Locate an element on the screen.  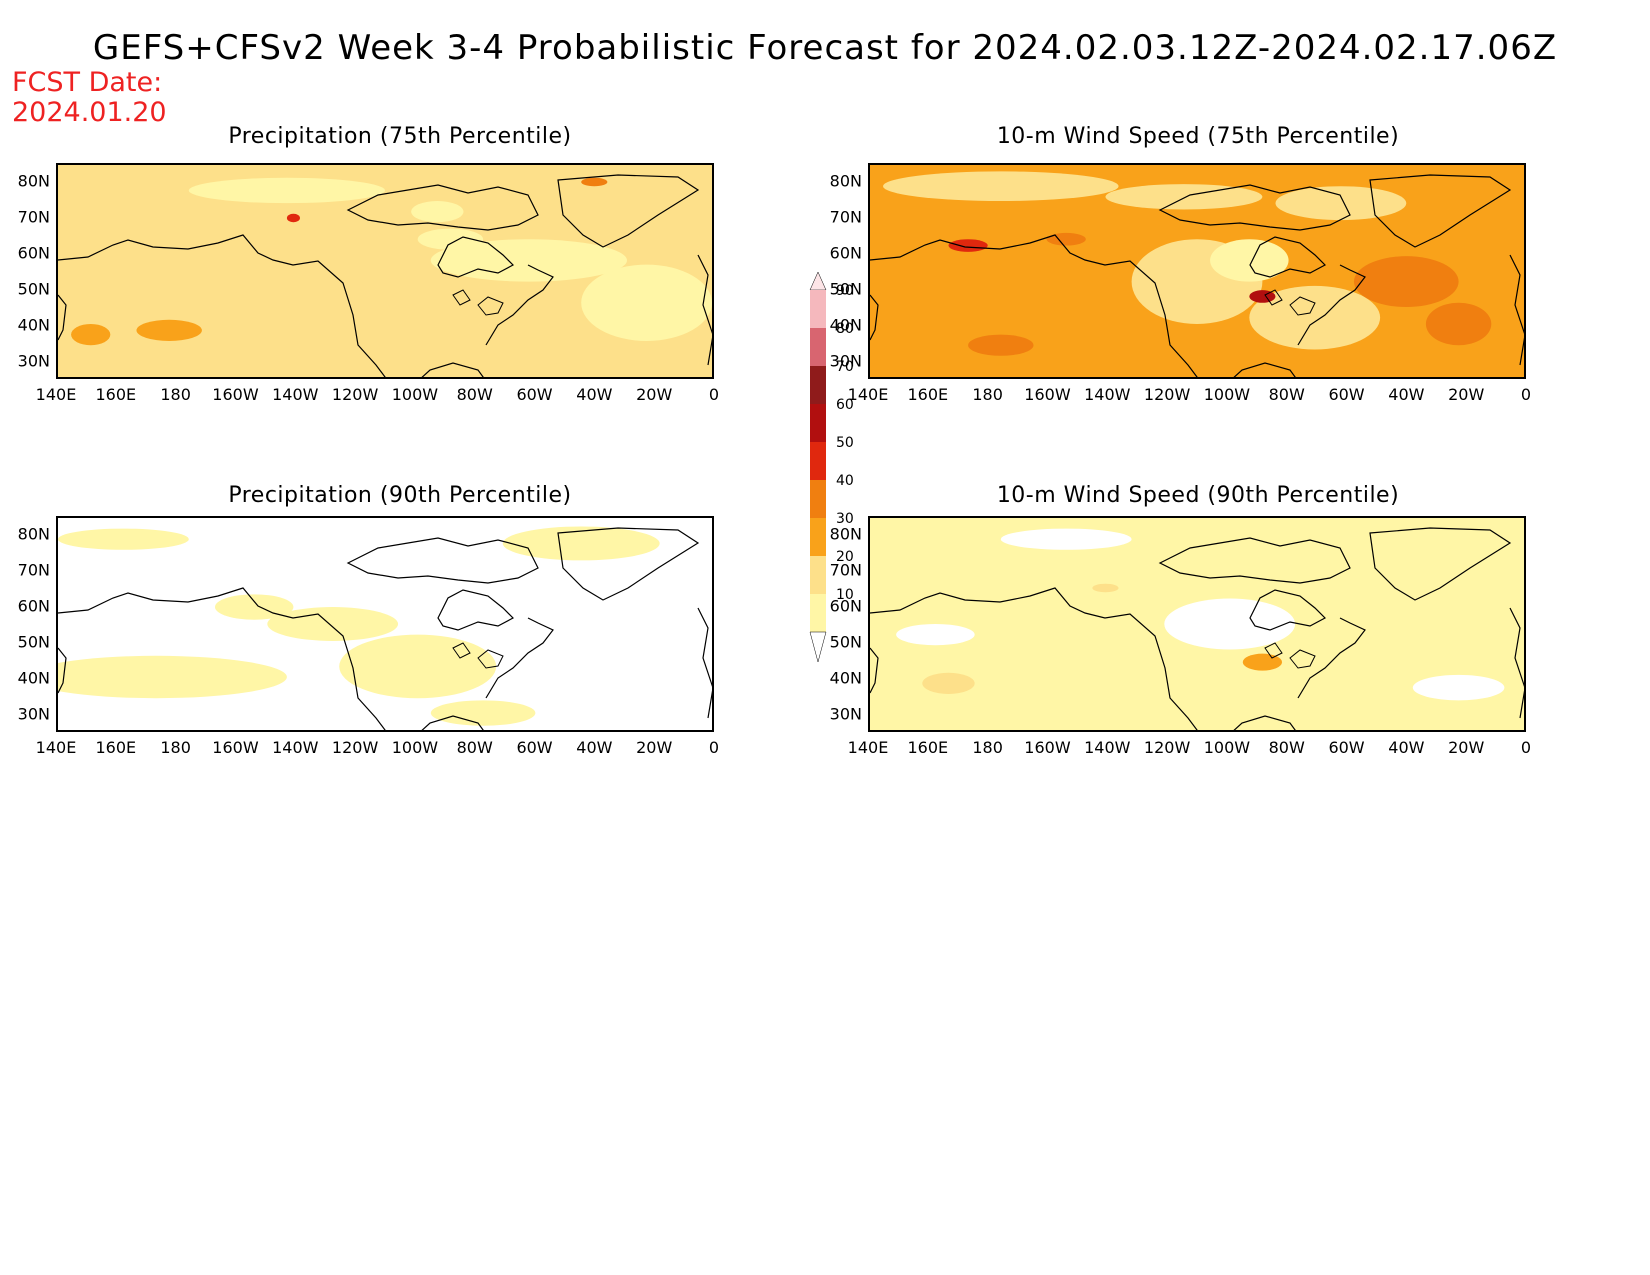
colorbar-level-label: 60 is located at coordinates (845, 405).